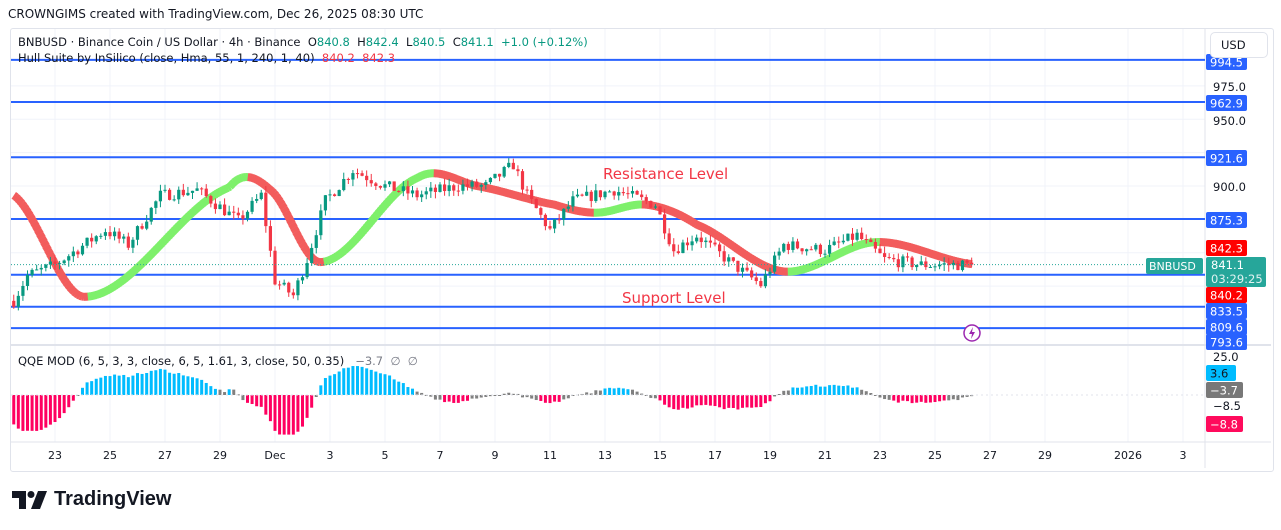  Describe the element at coordinates (1226, 248) in the screenshot. I see `hull-upper-tag: 842.3` at that location.